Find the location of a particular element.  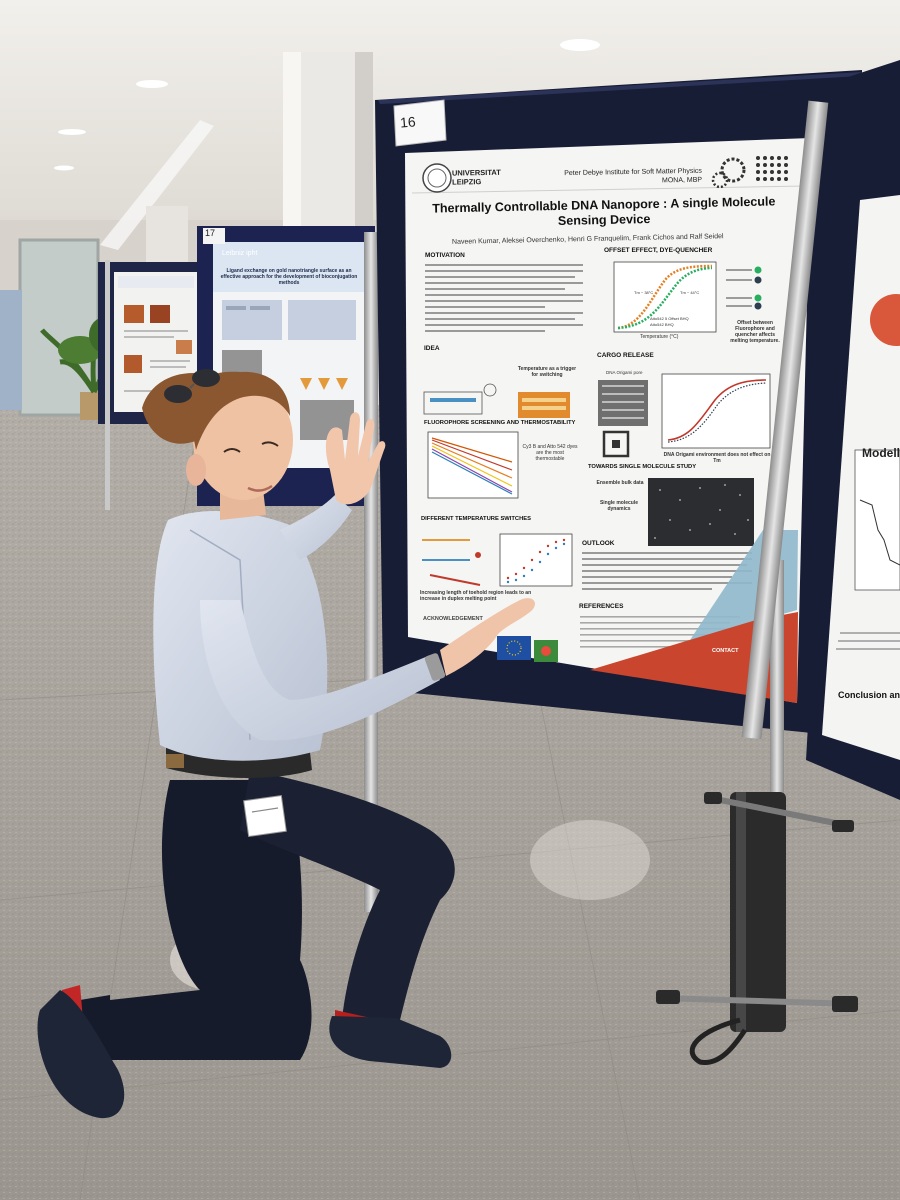

idea-diagram is located at coordinates (496, 400).